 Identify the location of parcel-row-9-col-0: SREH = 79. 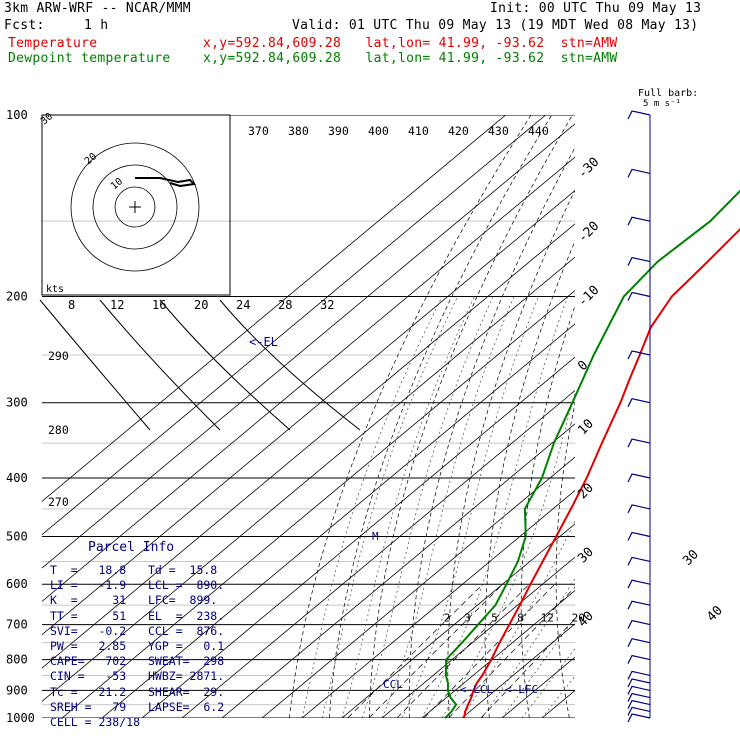
(88, 706).